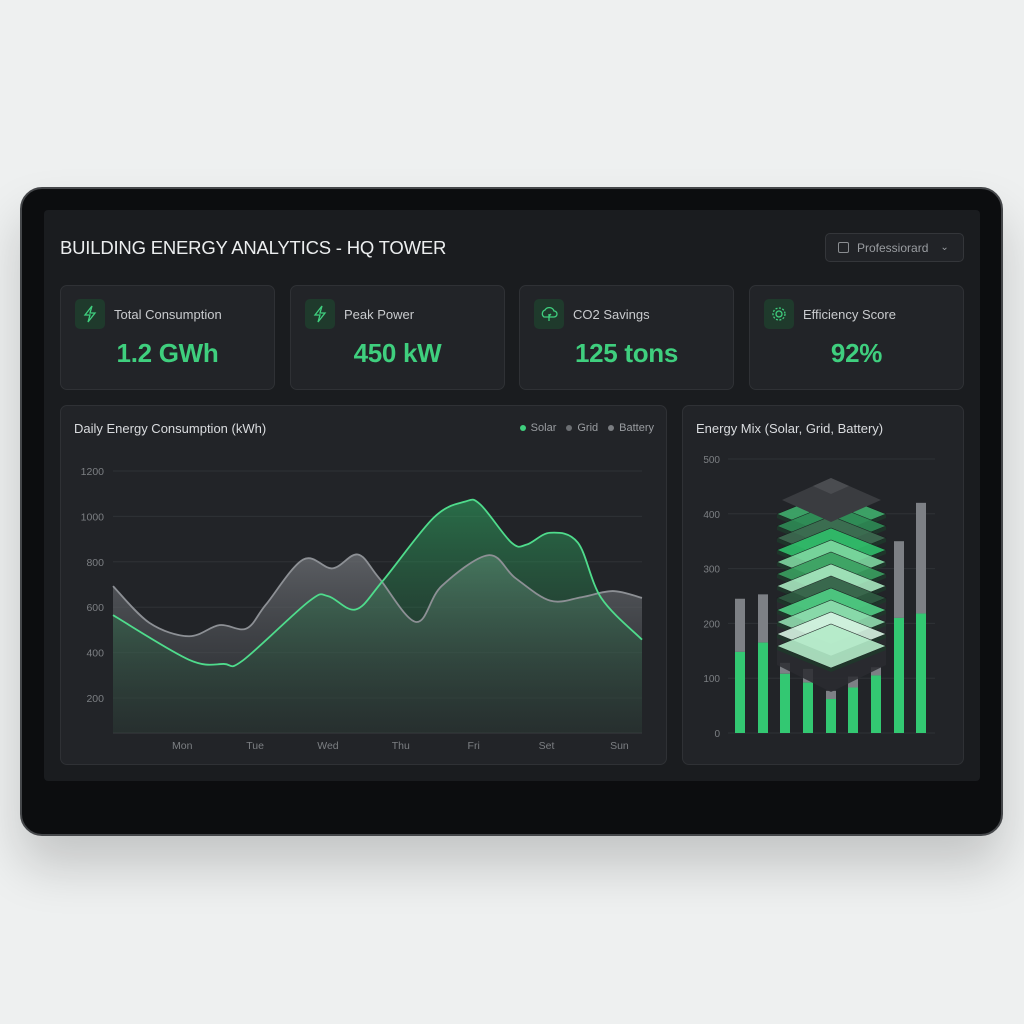  I want to click on chart-legend: Solar Grid Battery, so click(586, 428).